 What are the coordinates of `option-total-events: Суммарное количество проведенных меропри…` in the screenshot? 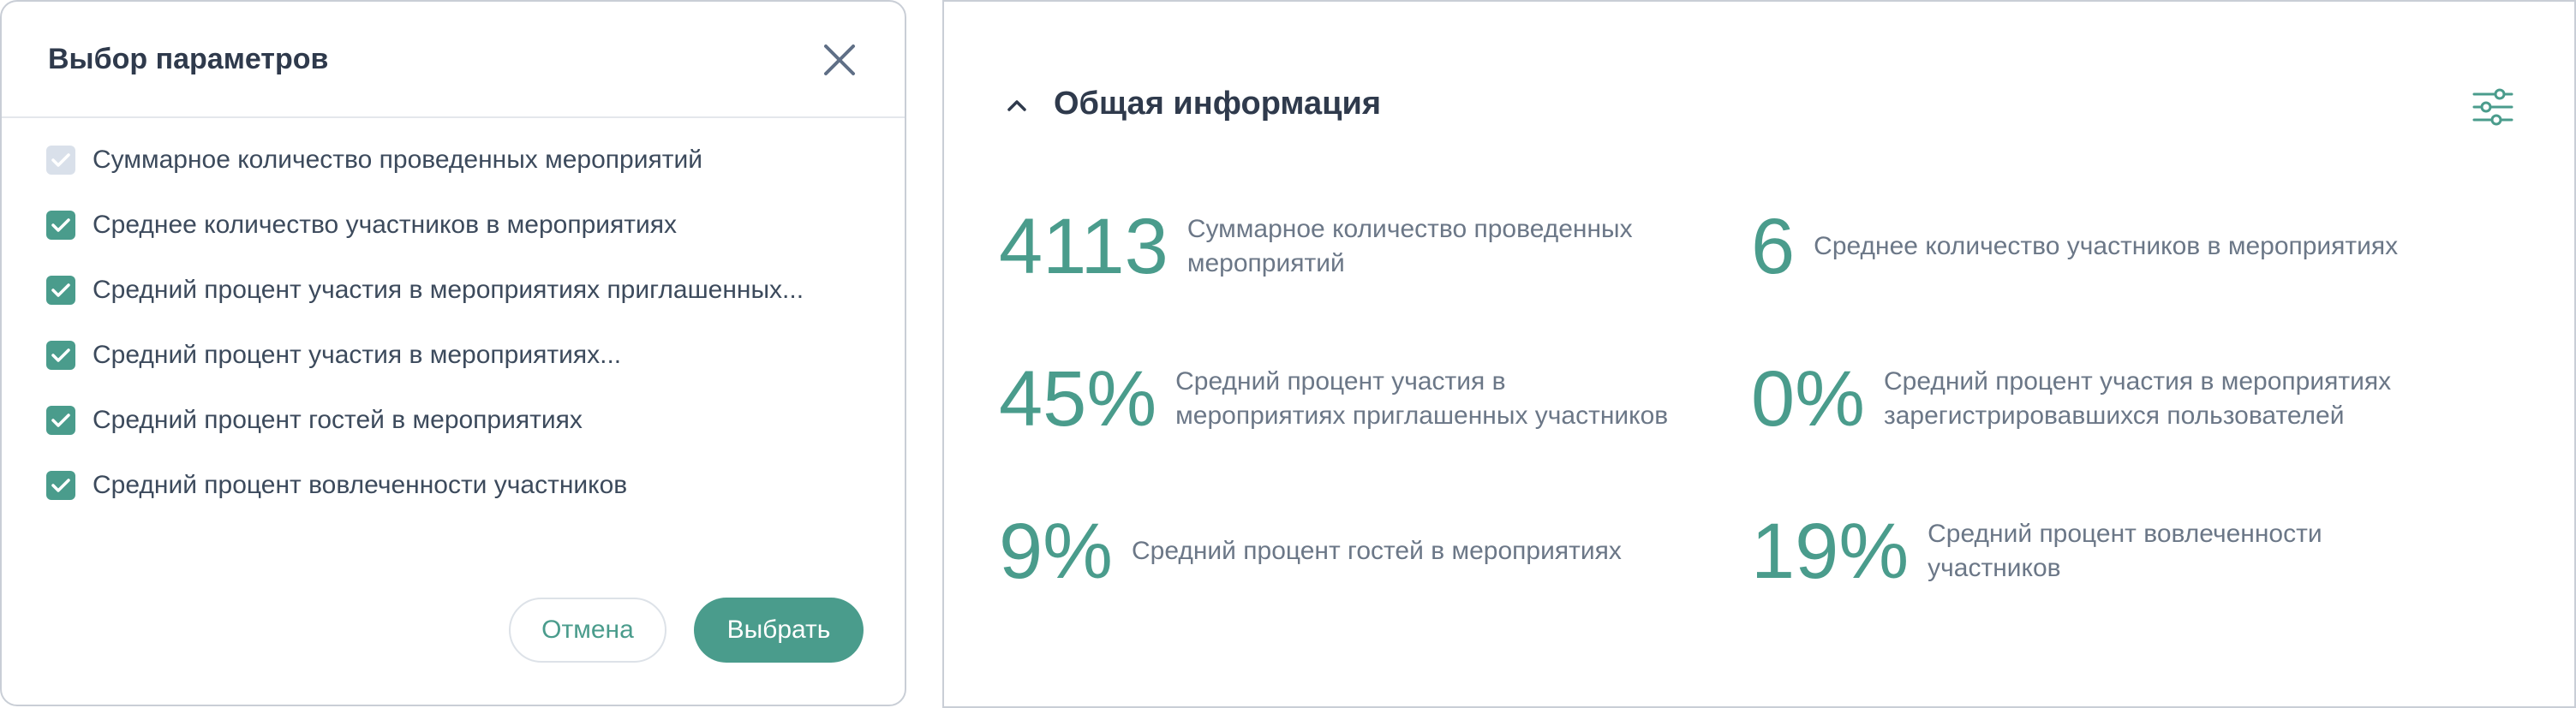 It's located at (374, 160).